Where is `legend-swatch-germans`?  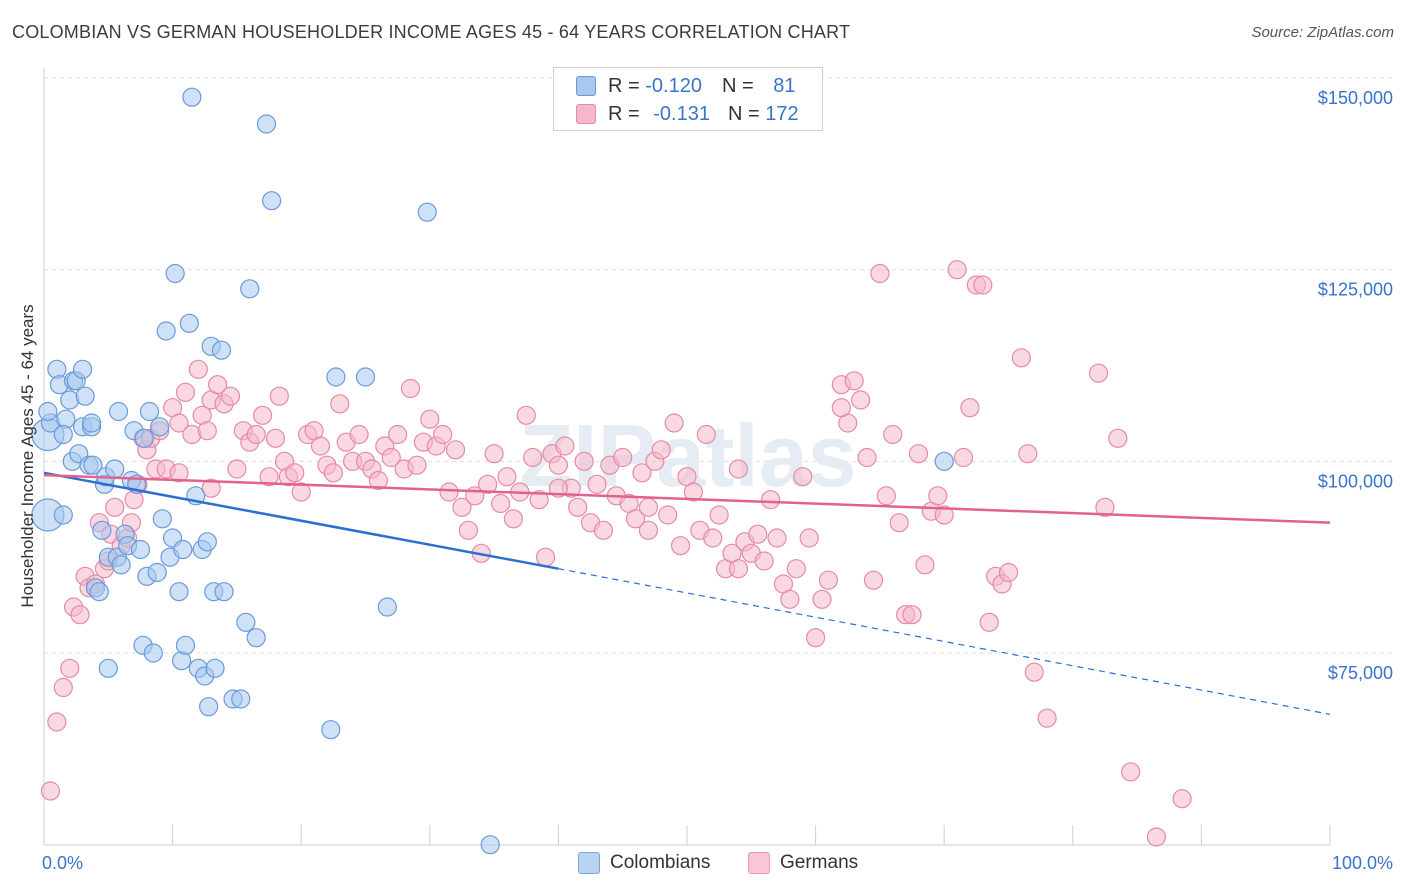 legend-swatch-germans is located at coordinates (586, 114).